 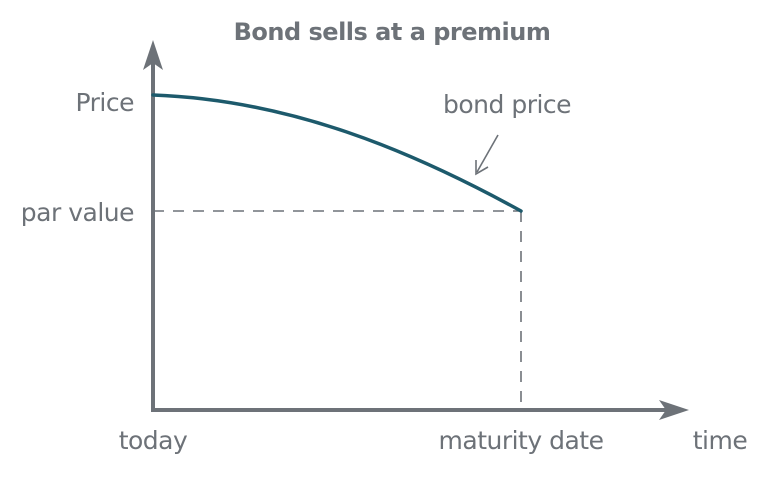 What do you see at coordinates (105, 102) in the screenshot?
I see `y-label-price: Price` at bounding box center [105, 102].